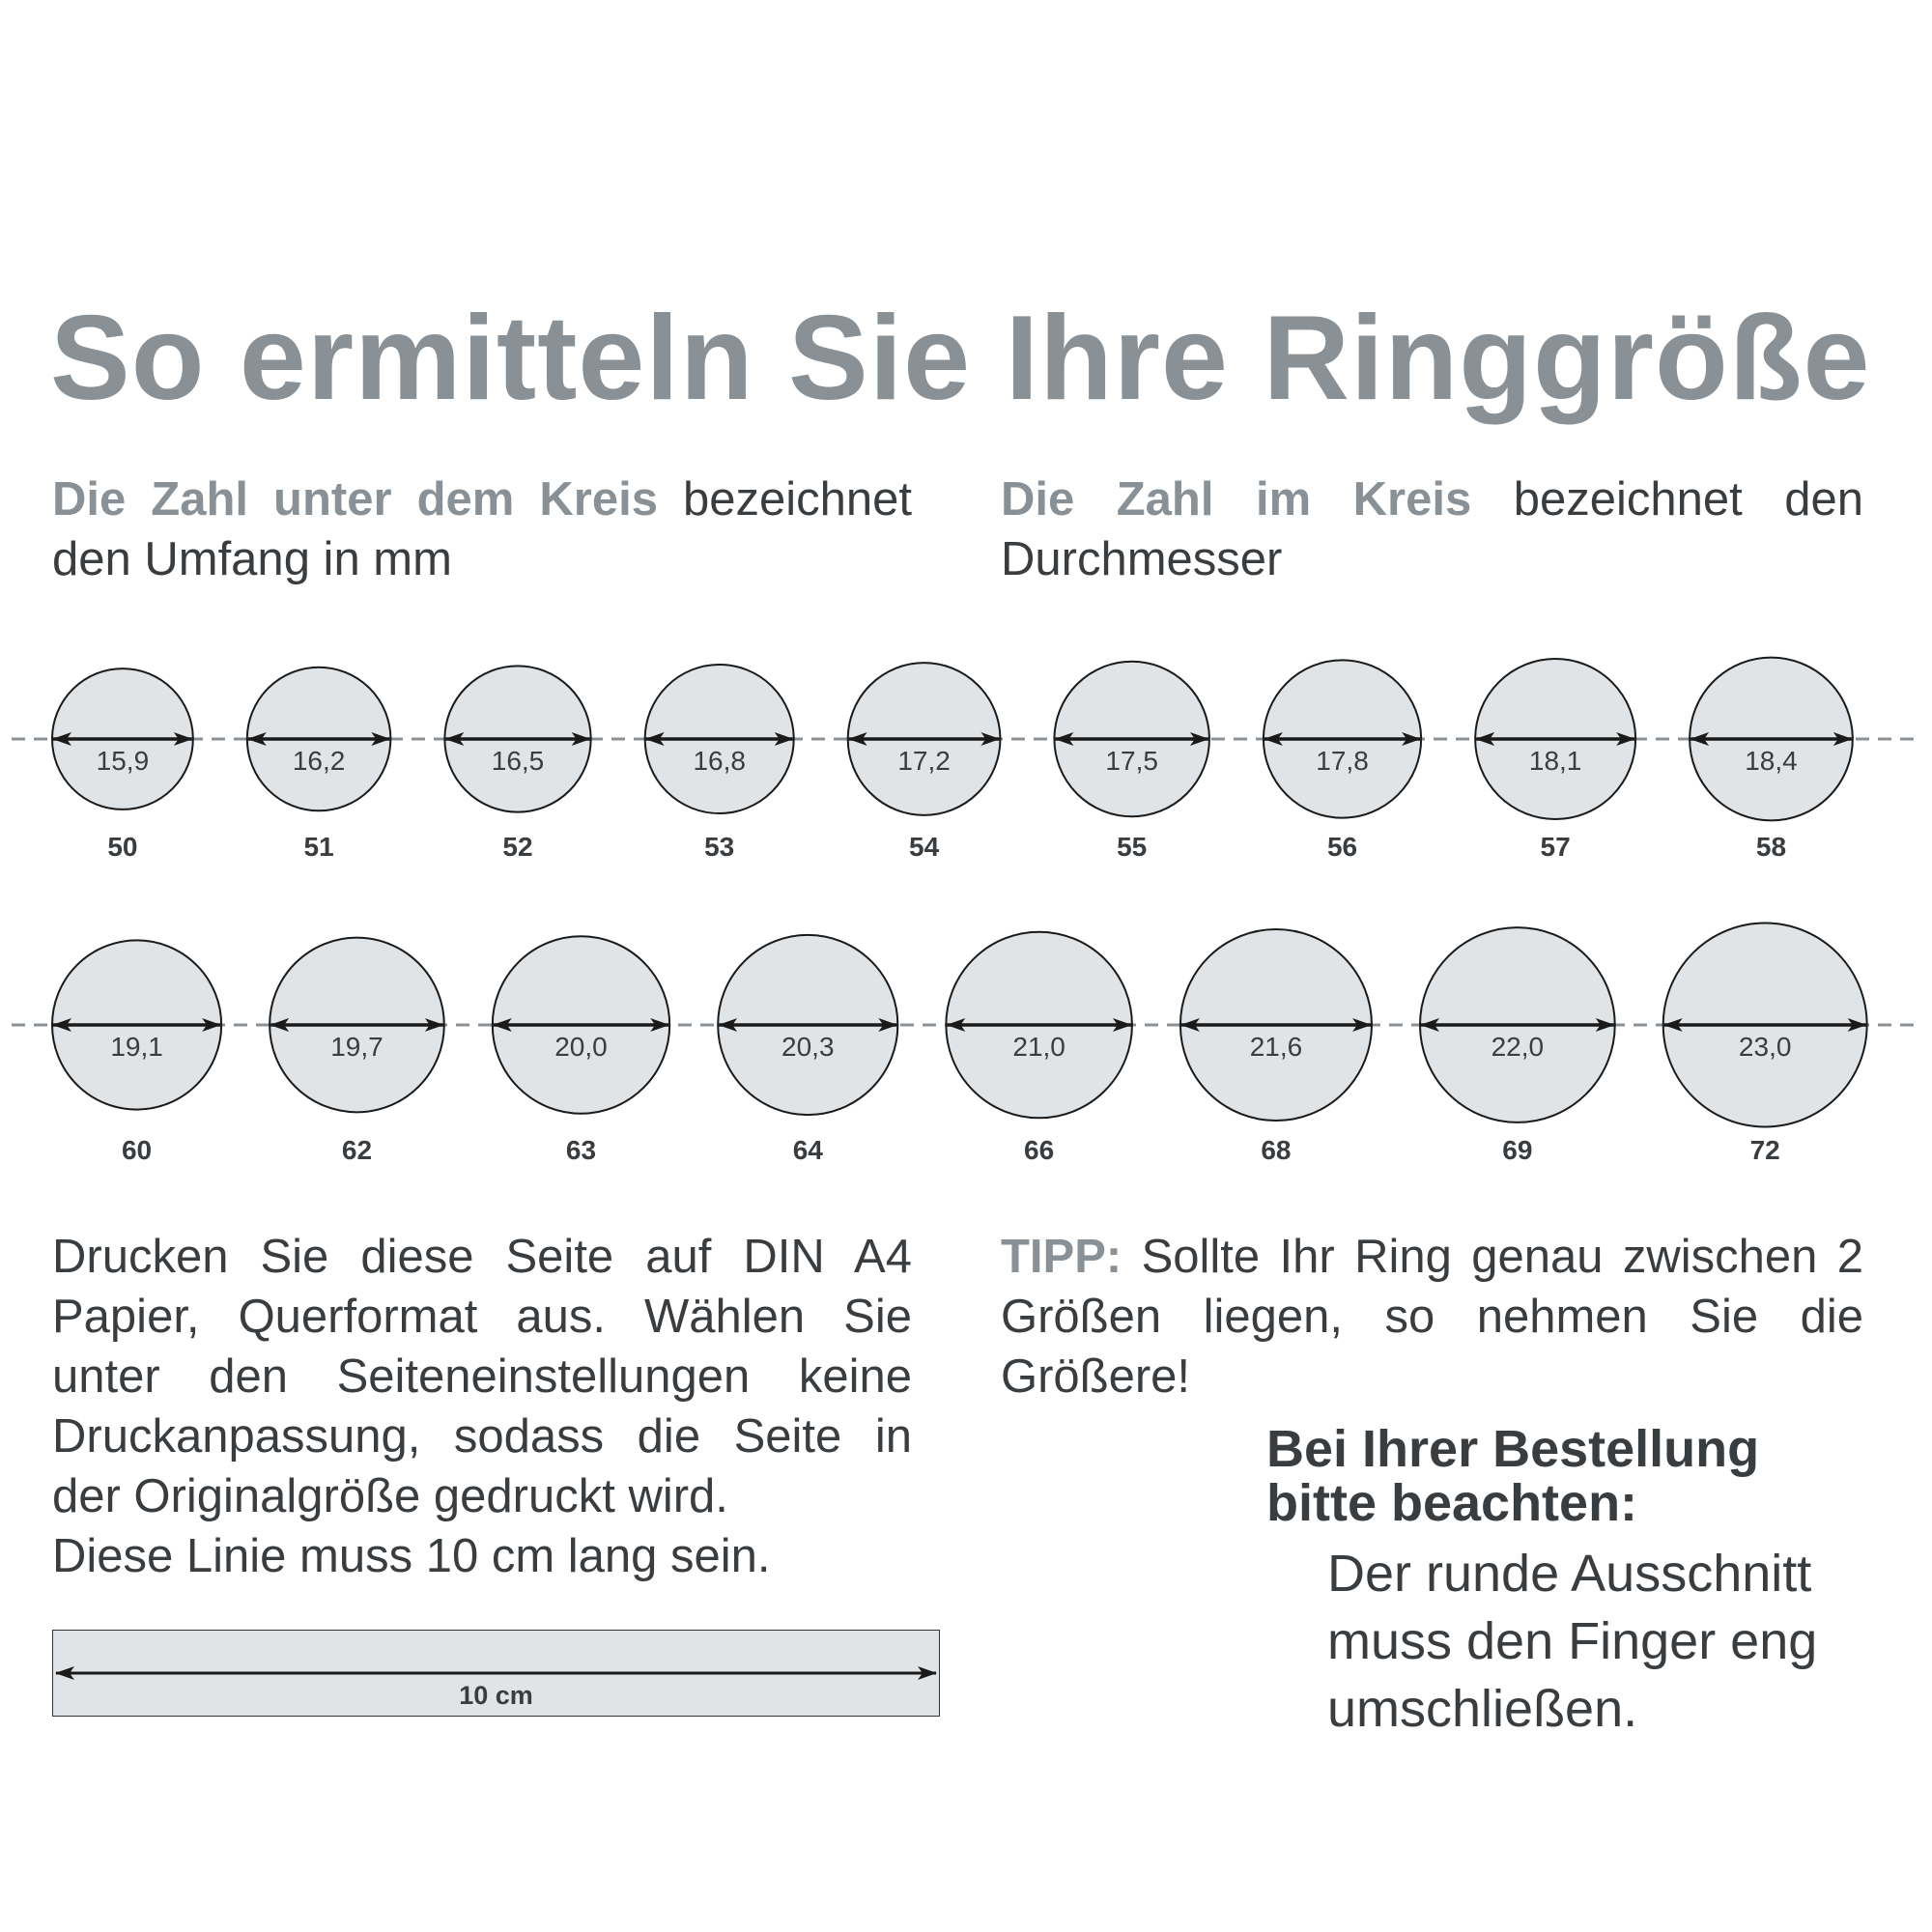 This screenshot has width=1932, height=1932. What do you see at coordinates (1452, 1503) in the screenshot?
I see `order-note-title-line2: bitte beachten:` at bounding box center [1452, 1503].